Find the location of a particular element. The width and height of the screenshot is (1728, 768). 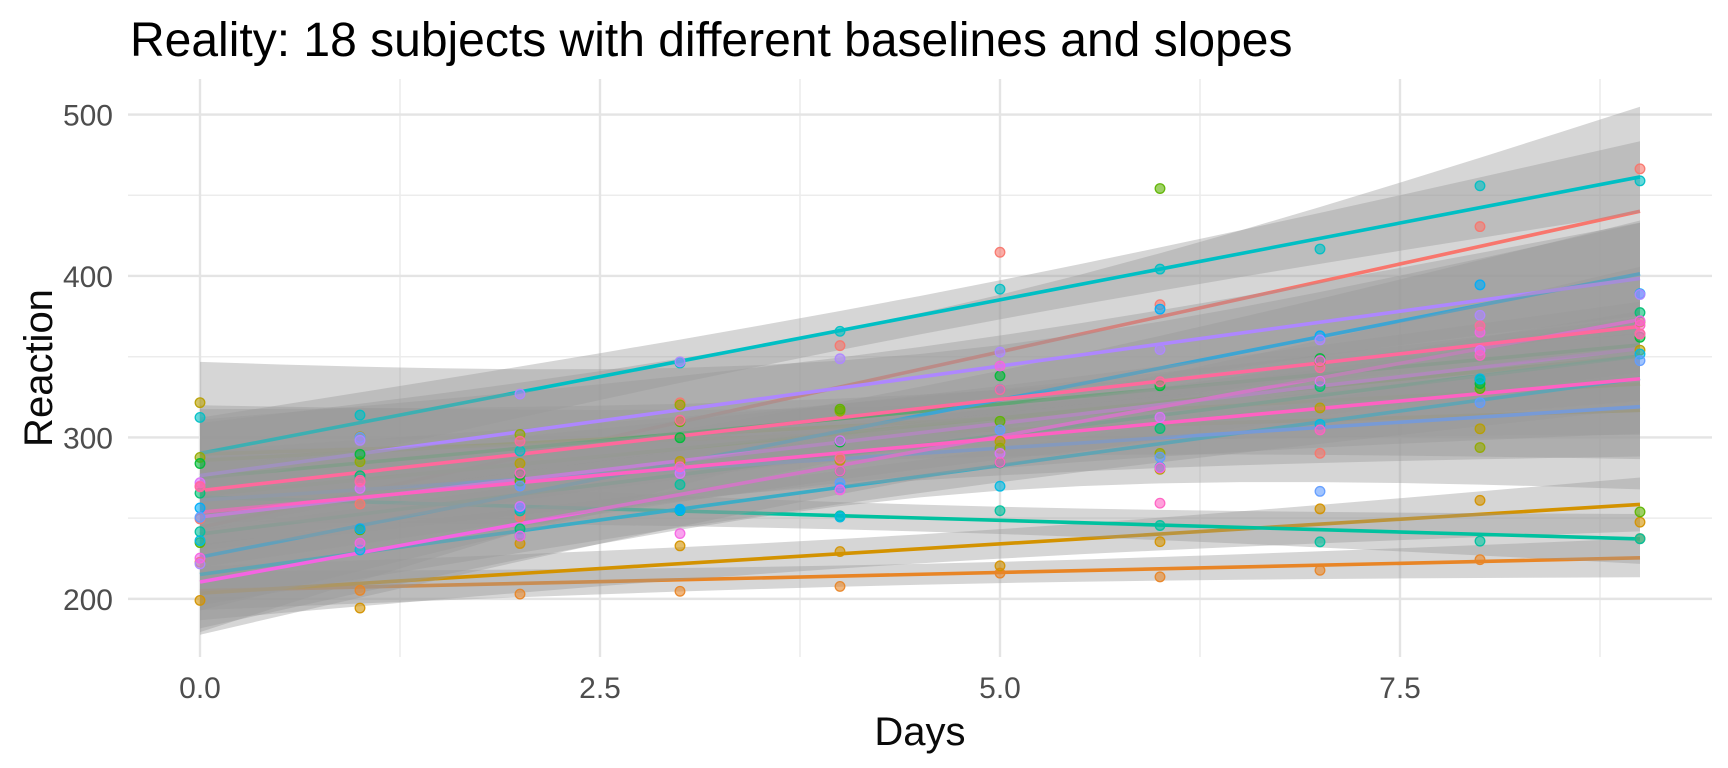

y-tick-label-400: 400 is located at coordinates (88, 277).